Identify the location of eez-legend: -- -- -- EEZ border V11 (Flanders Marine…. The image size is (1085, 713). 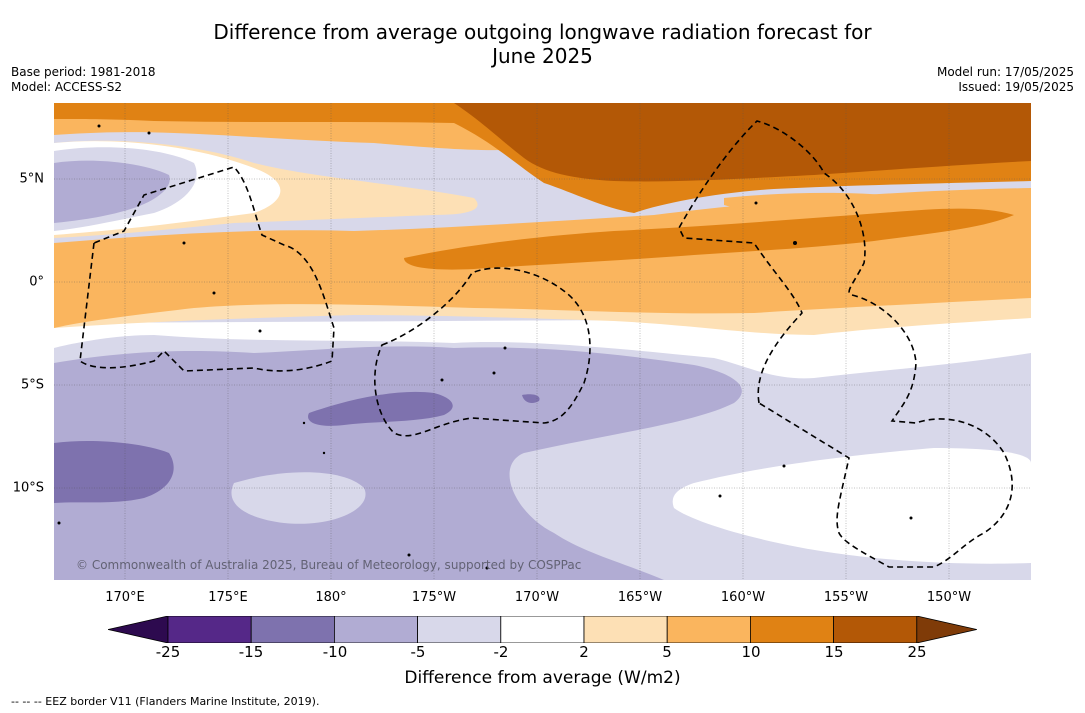
(165, 701).